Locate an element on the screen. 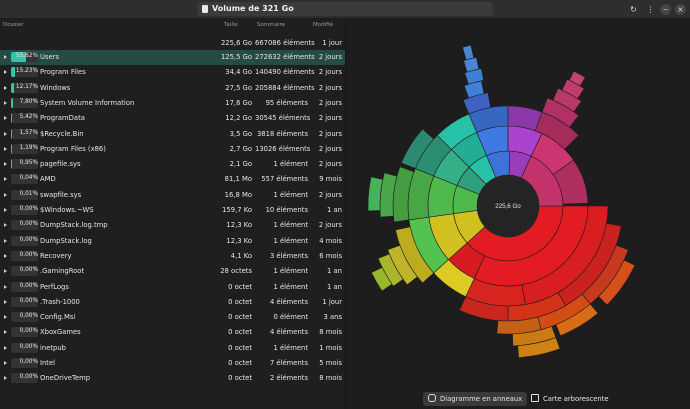  column-header-contents: Sommaire is located at coordinates (271, 25).